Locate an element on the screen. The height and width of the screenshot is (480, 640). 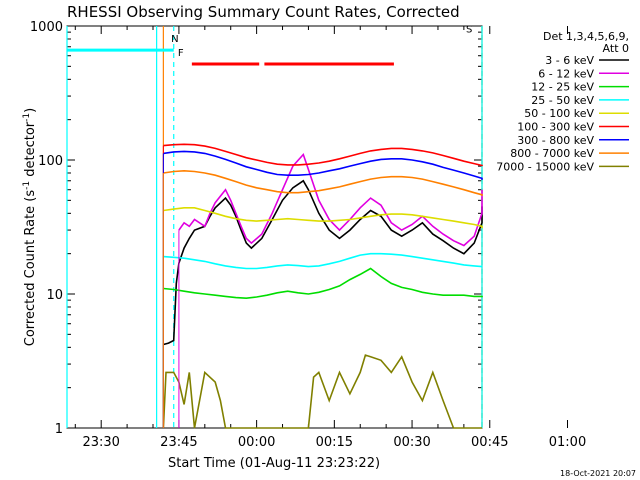
legend-entry-label: 12 - 25 keV is located at coordinates (562, 87).